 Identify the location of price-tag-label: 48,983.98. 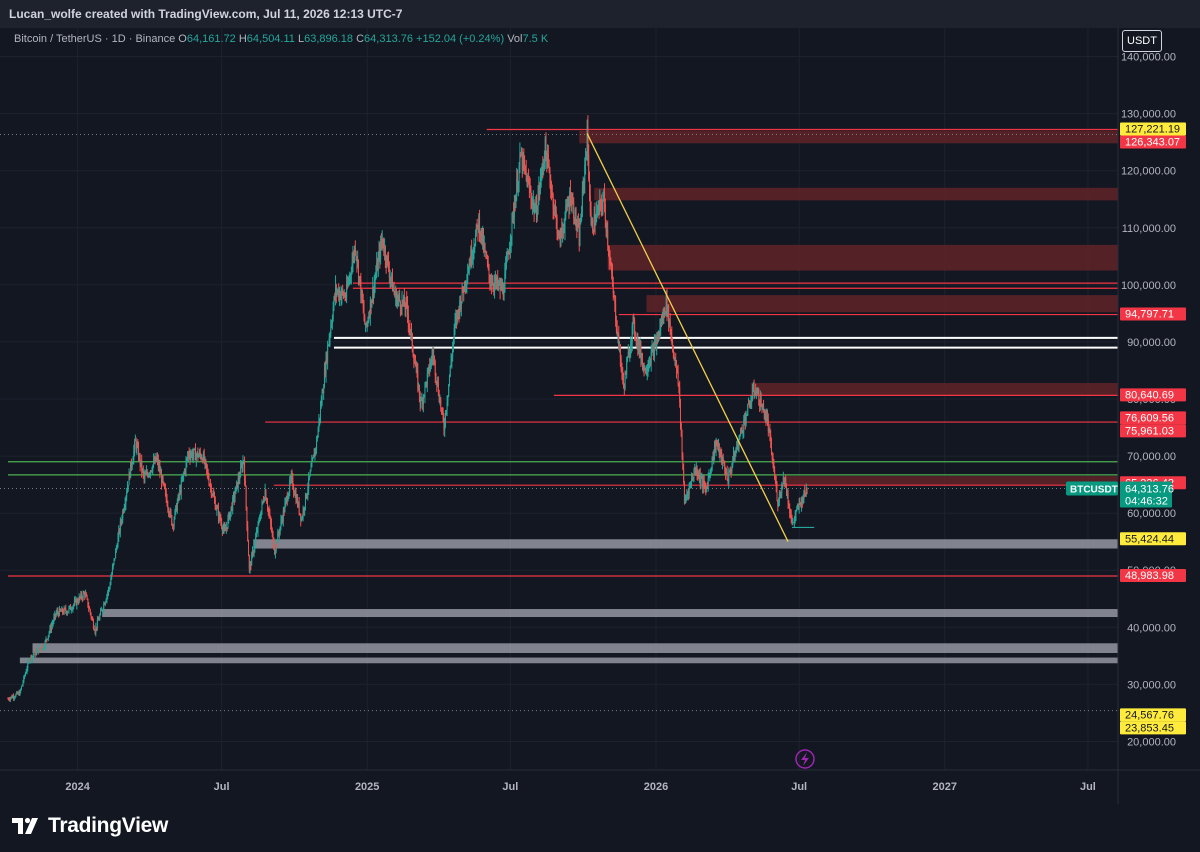
(1149, 576).